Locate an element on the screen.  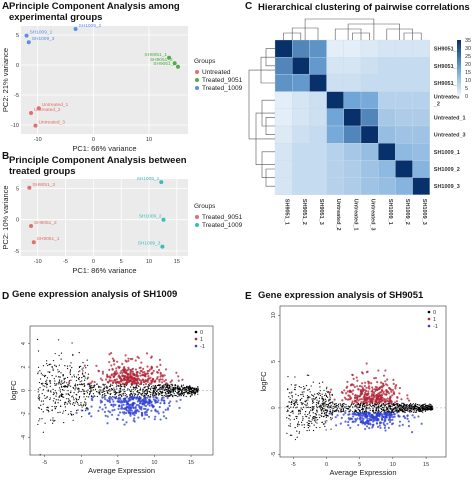
colorbar-tick-label: 0 is located at coordinates (466, 97).